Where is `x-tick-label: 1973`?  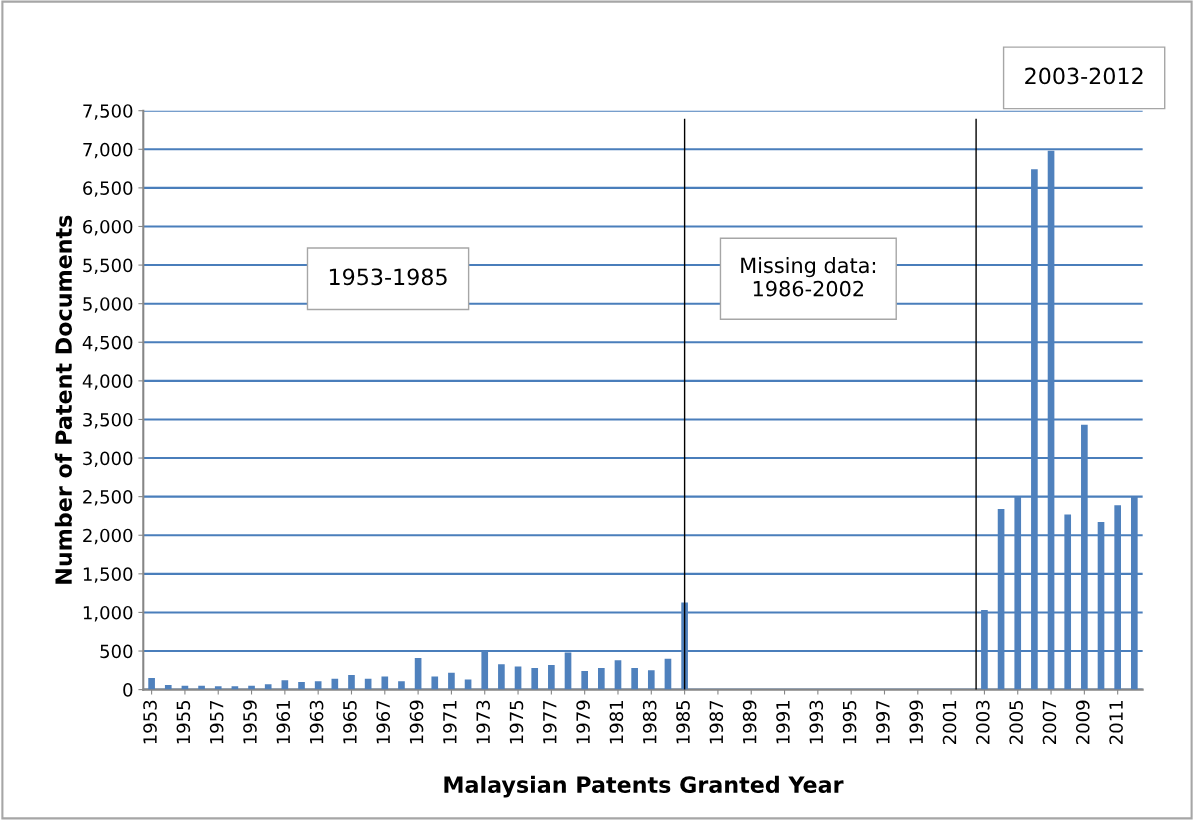
x-tick-label: 1973 is located at coordinates (483, 722).